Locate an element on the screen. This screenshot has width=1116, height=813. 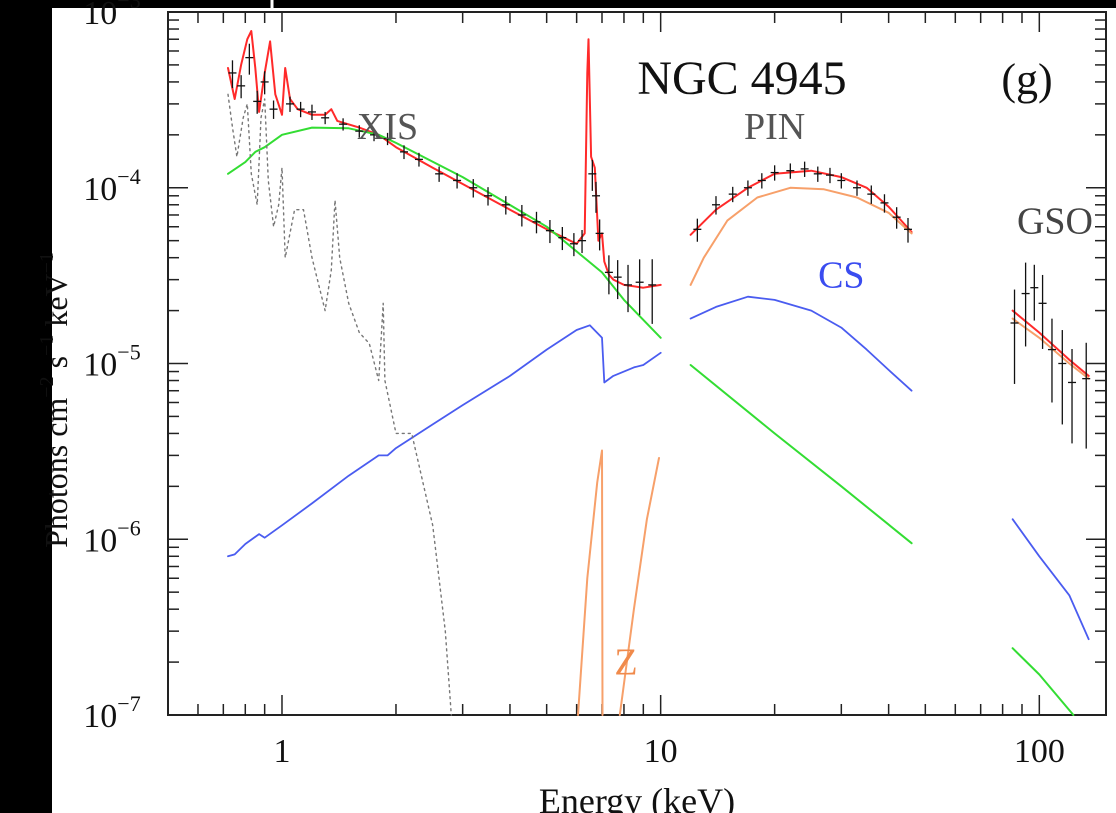
panel-label: (g) is located at coordinates (1026, 79).